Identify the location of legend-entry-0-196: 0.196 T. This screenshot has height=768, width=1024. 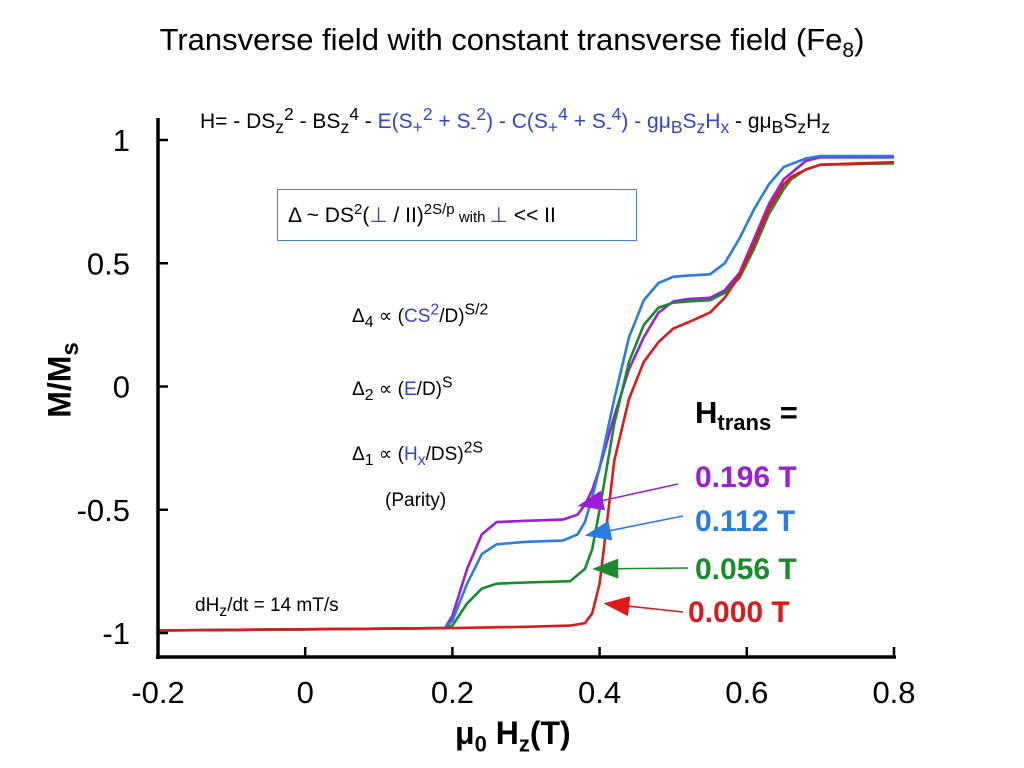
(746, 477).